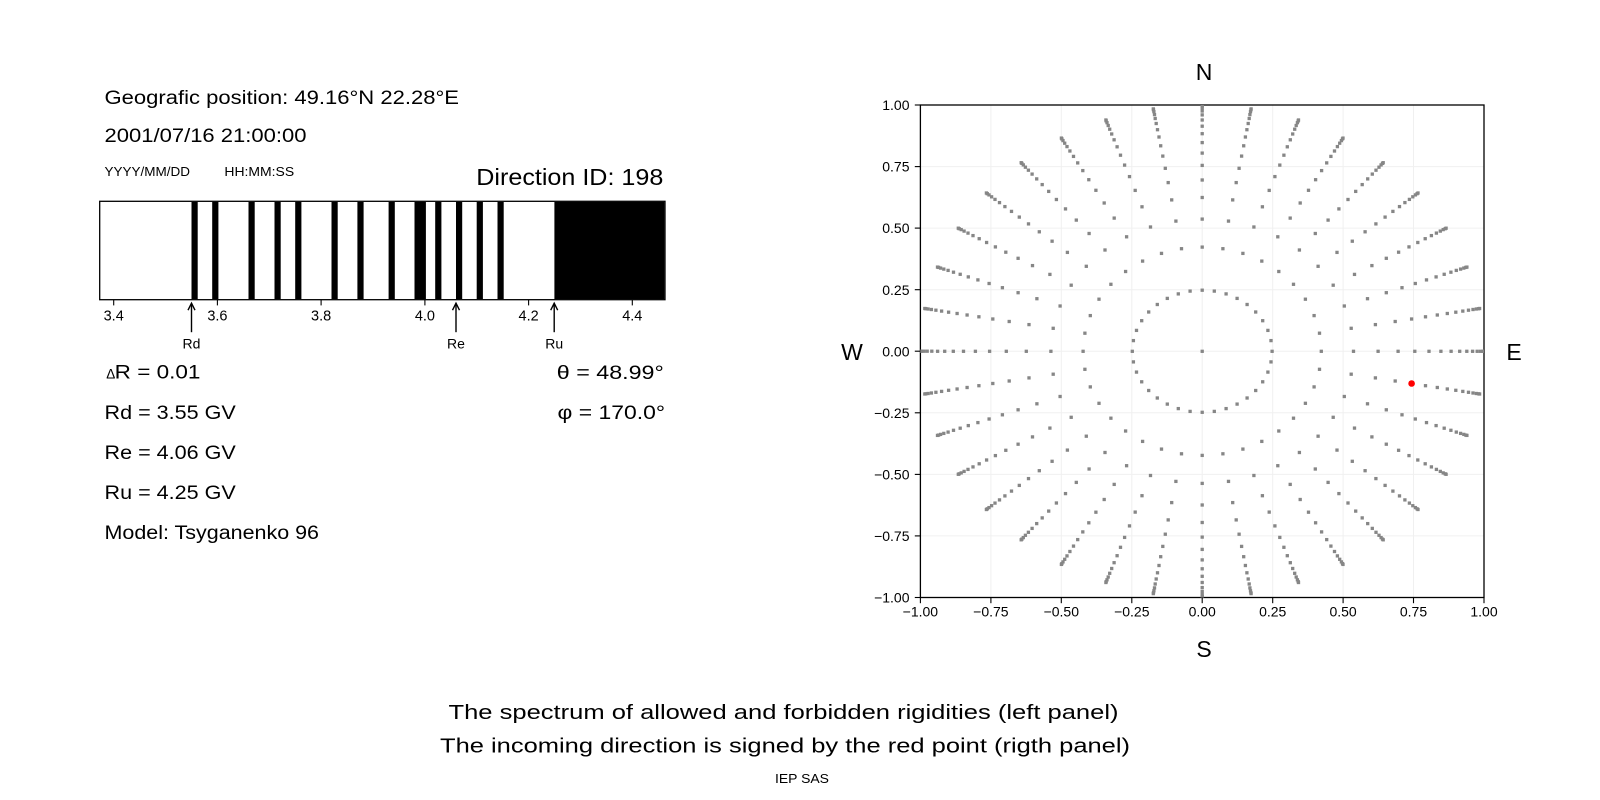 Image resolution: width=1600 pixels, height=800 pixels. Describe the element at coordinates (632, 316) in the screenshot. I see `svg-text: 4.4` at that location.